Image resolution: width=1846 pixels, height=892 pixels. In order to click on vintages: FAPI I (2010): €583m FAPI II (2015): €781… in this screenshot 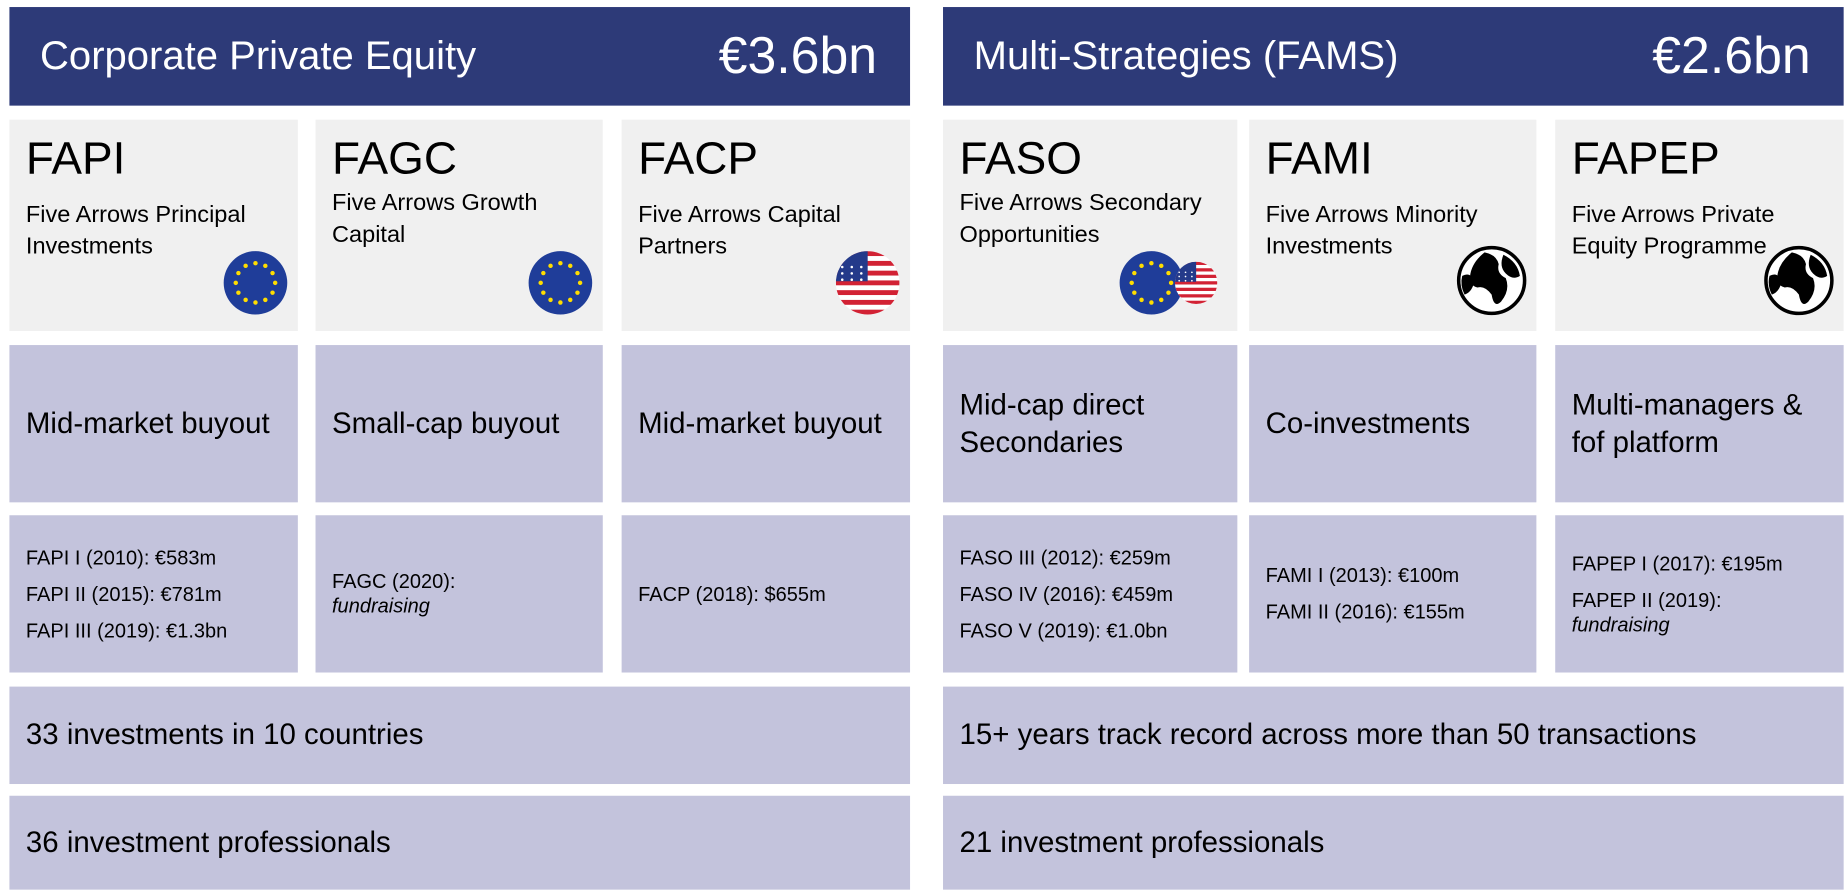, I will do `click(153, 594)`.